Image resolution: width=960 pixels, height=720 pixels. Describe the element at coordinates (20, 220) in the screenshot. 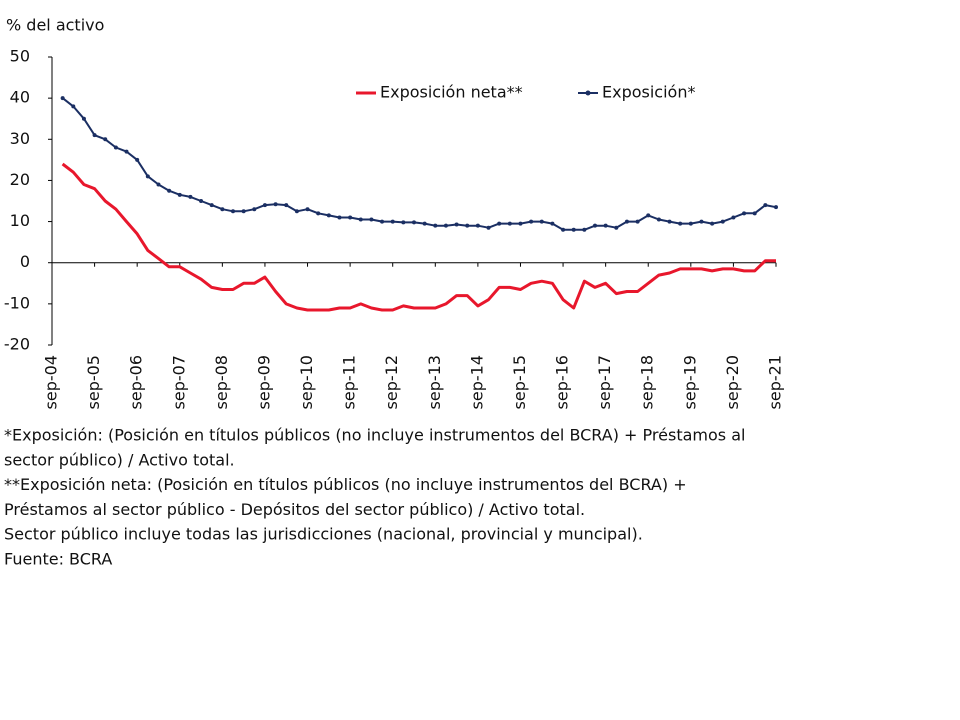

I see `y-tick-label: 10` at that location.